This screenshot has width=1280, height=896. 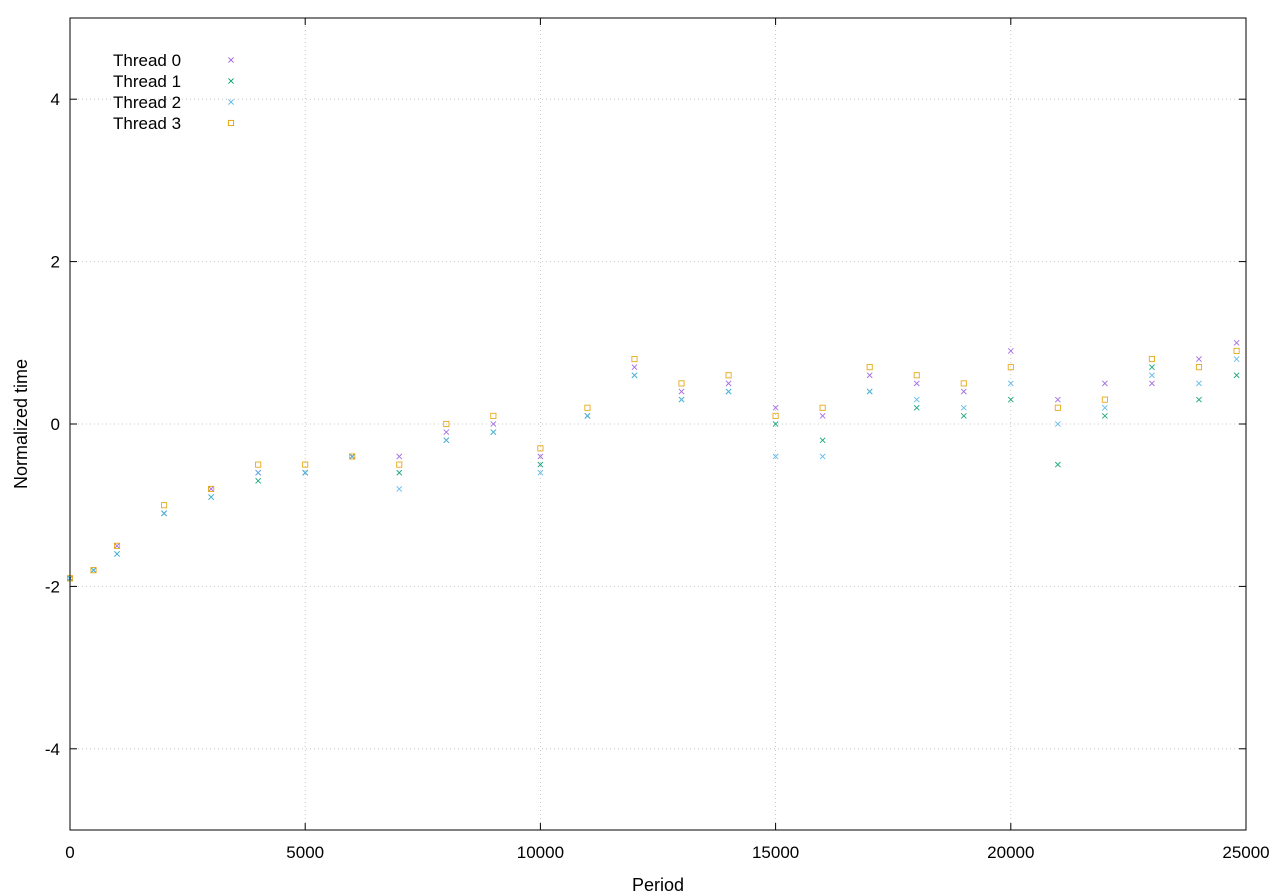 I want to click on x-tick-label: 0, so click(x=69, y=852).